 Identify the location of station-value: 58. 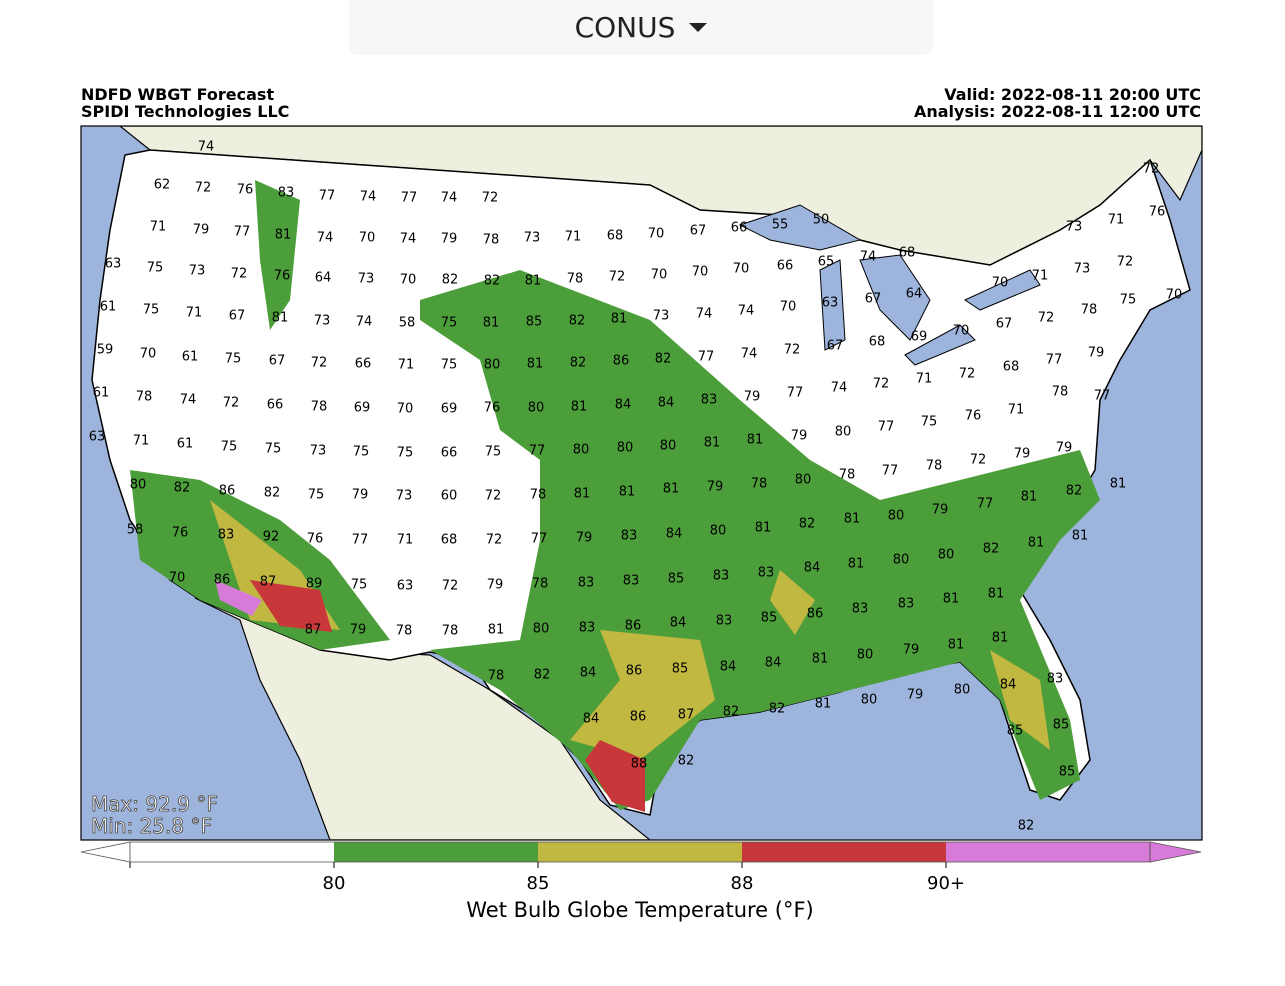
(407, 323).